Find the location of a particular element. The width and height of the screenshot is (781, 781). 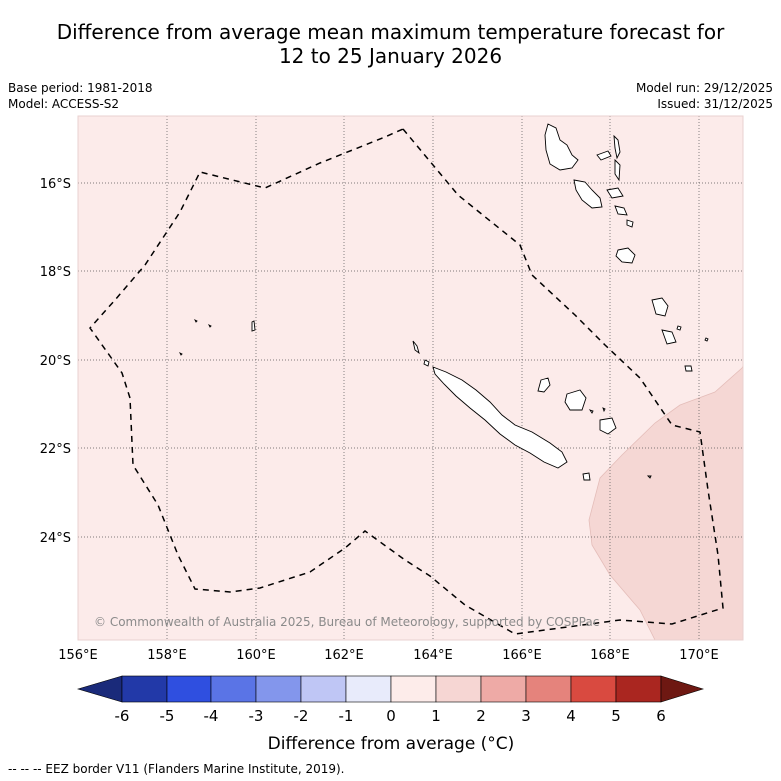

lifou is located at coordinates (575, 400).